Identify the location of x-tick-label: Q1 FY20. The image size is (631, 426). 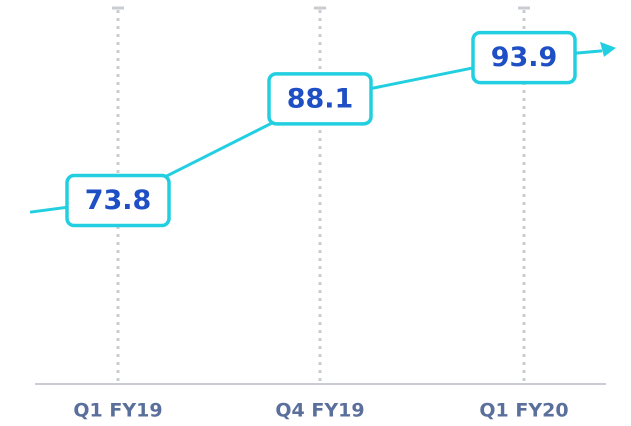
(523, 411).